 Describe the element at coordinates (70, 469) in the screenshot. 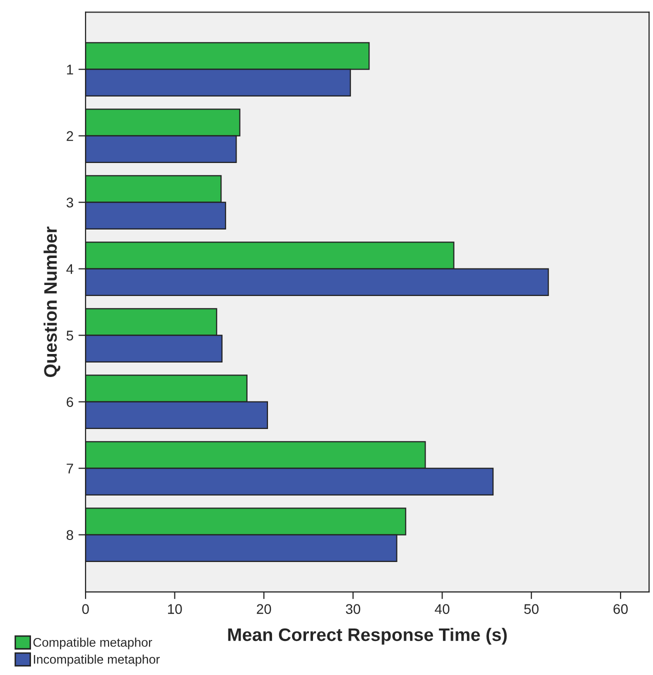

I see `y-tick-label: 7` at that location.